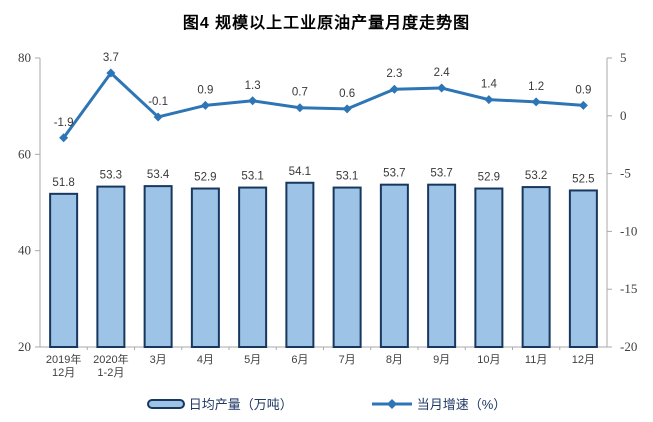 The image size is (653, 422). Describe the element at coordinates (253, 86) in the screenshot. I see `line-value-label: 1.3` at that location.